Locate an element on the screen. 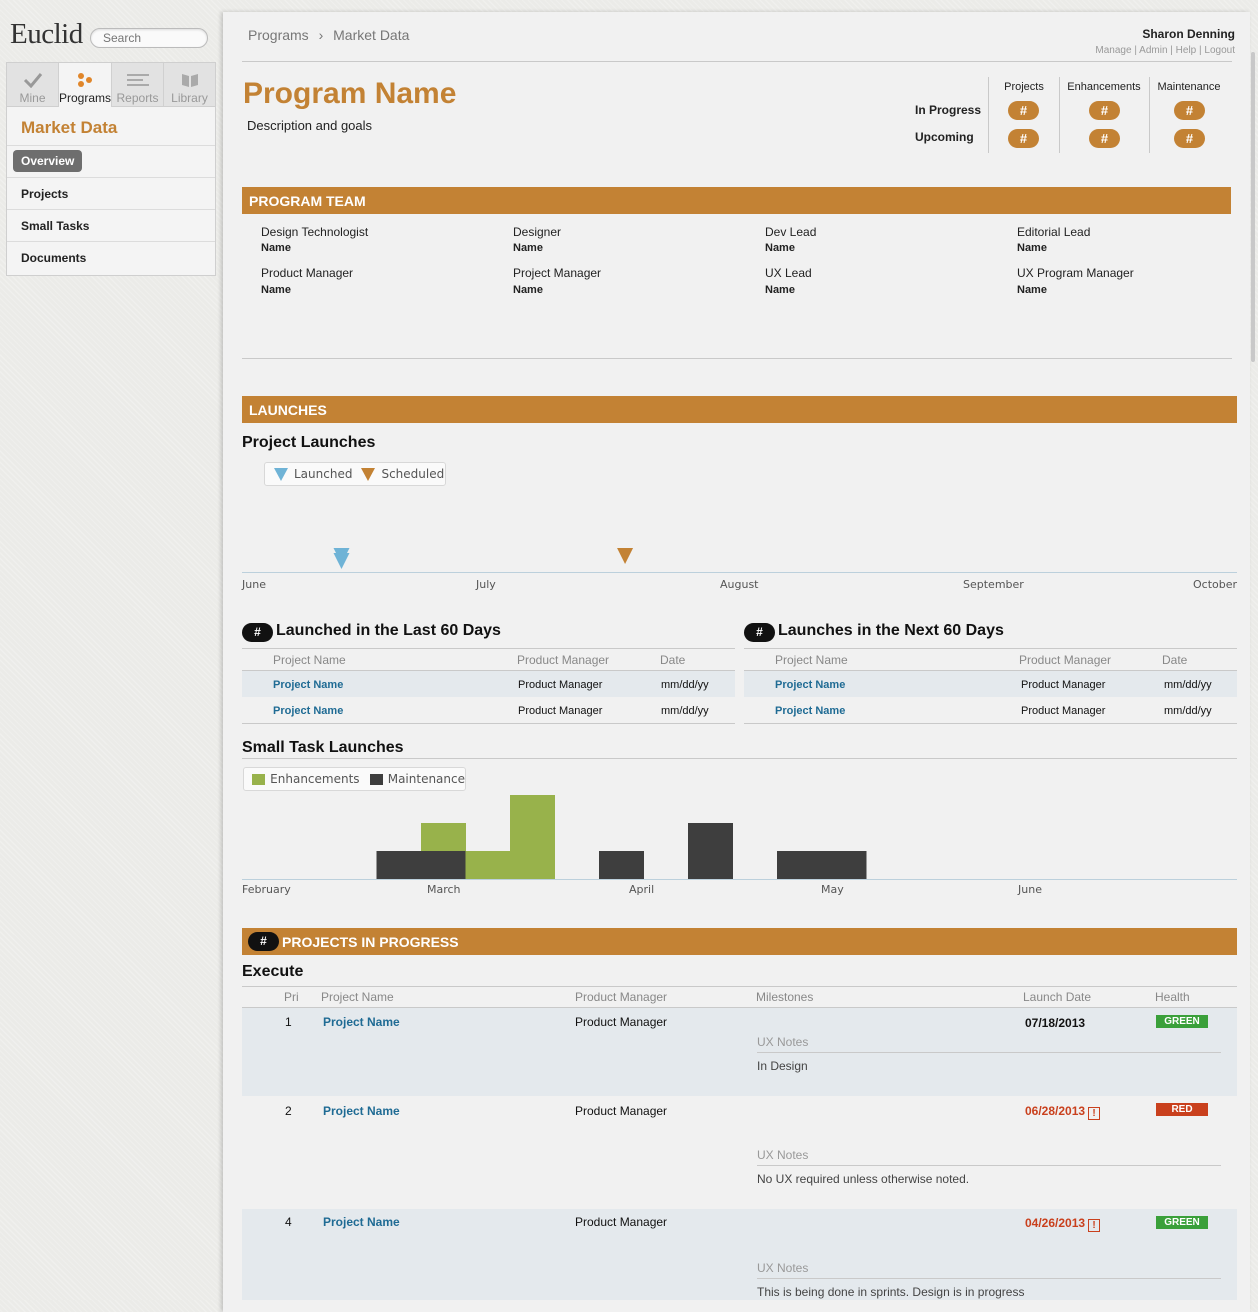 This screenshot has width=1258, height=1312. tab-library: Library is located at coordinates (189, 84).